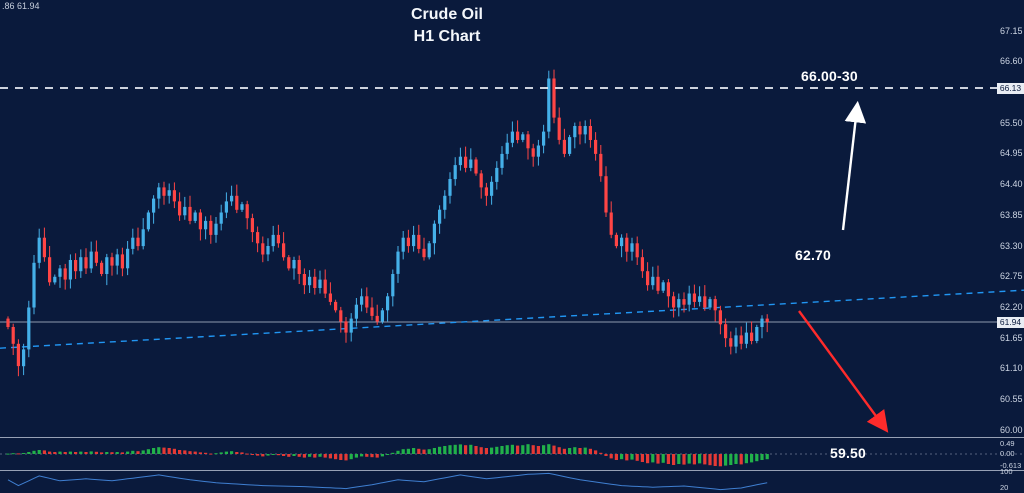  What do you see at coordinates (843, 371) in the screenshot?
I see `down-target-arrow` at bounding box center [843, 371].